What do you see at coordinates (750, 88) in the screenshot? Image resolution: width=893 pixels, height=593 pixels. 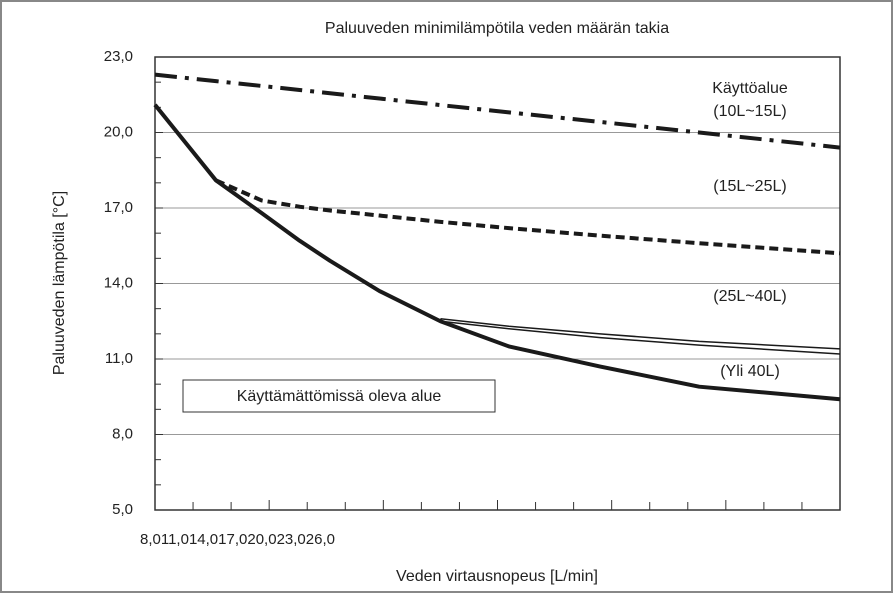 I see `annotation: Käyttöalue` at bounding box center [750, 88].